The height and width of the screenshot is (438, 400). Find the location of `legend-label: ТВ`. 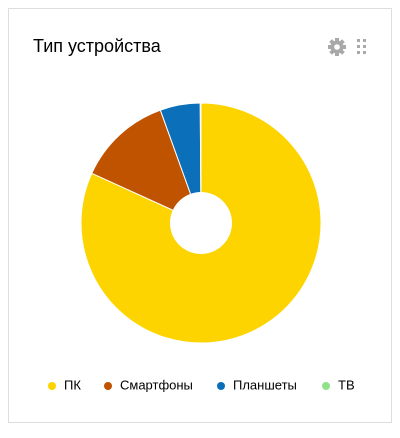

legend-label: ТВ is located at coordinates (346, 384).